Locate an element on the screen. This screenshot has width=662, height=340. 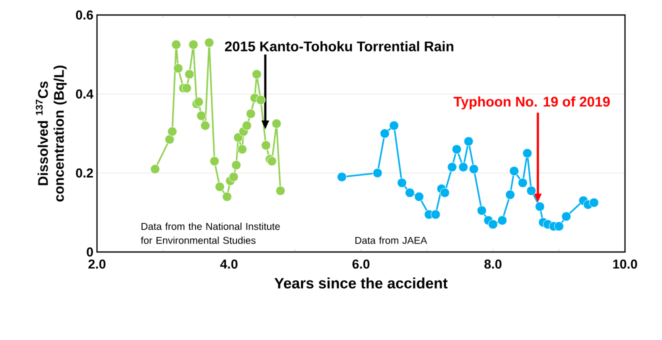
x-tick-label: 4.0 is located at coordinates (229, 264).